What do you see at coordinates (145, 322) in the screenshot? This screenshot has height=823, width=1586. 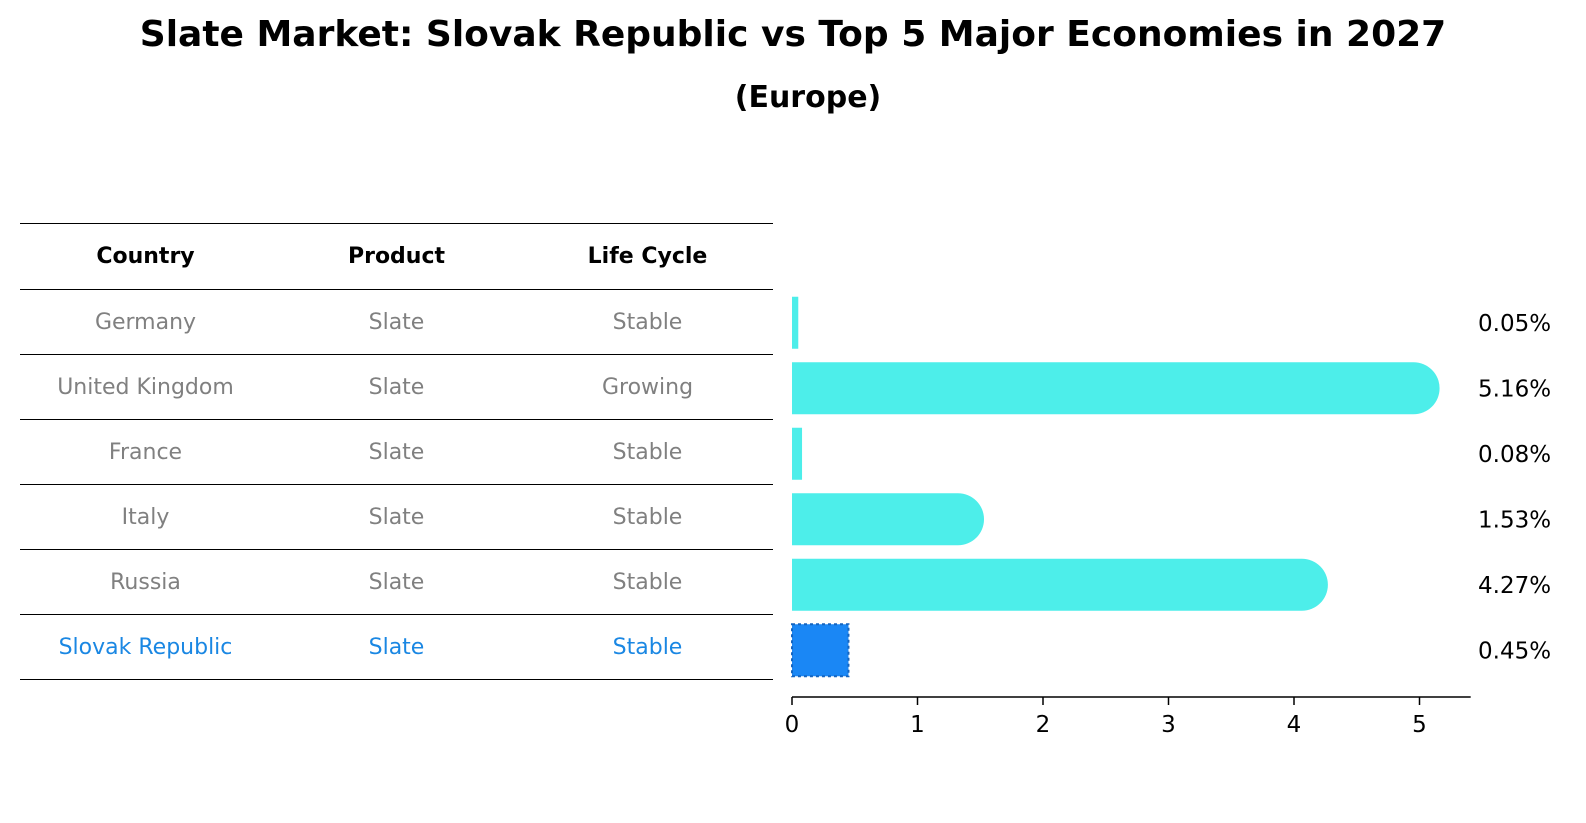 I see `cell-country: Germany` at bounding box center [145, 322].